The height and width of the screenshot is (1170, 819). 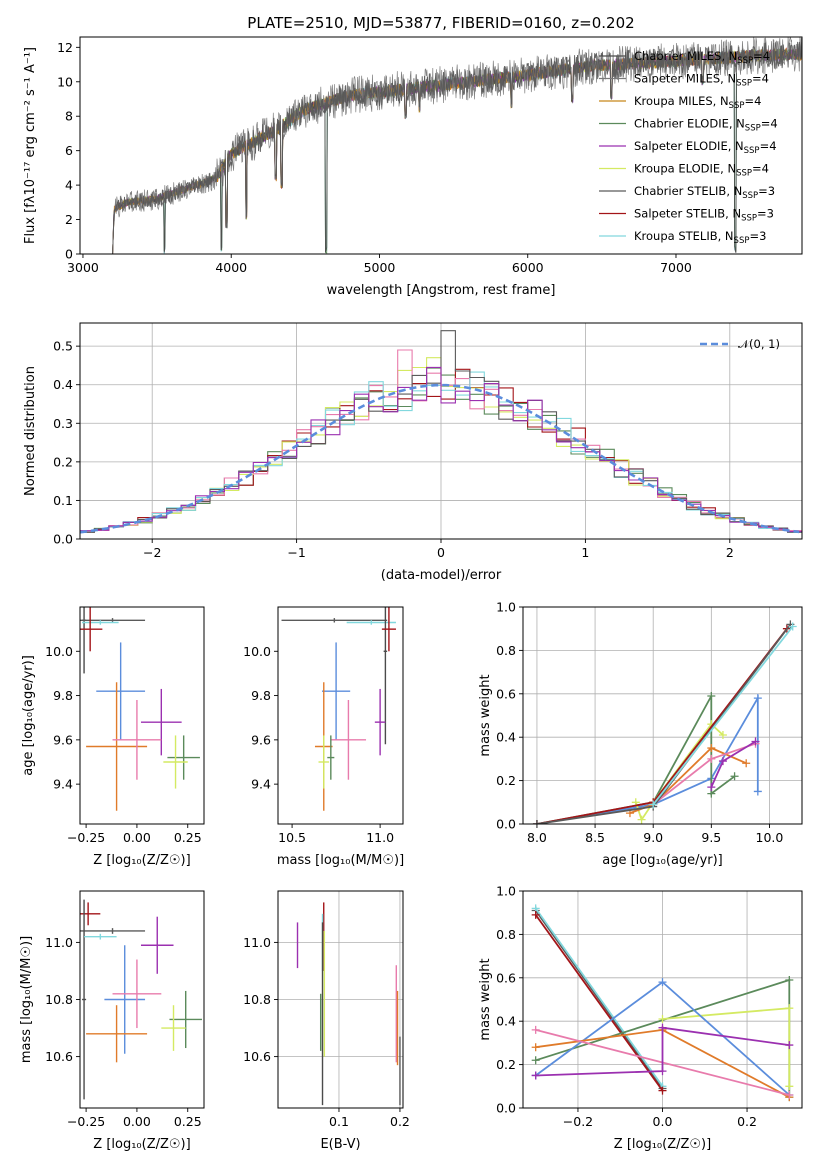 I want to click on spectrum-xlabel: wavelength [Angstrom, rest frame], so click(x=441, y=290).